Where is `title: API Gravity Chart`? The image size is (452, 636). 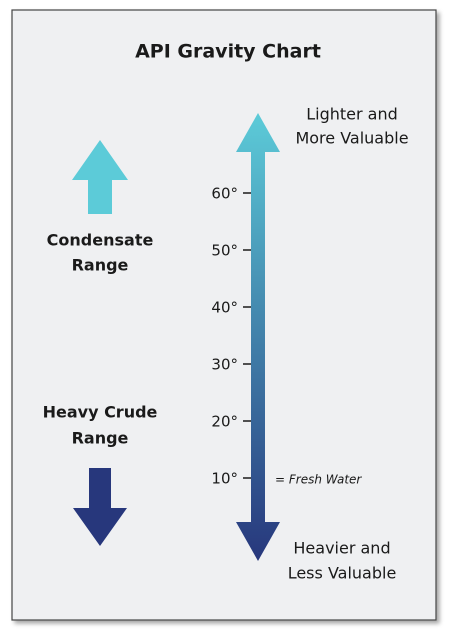 title: API Gravity Chart is located at coordinates (228, 52).